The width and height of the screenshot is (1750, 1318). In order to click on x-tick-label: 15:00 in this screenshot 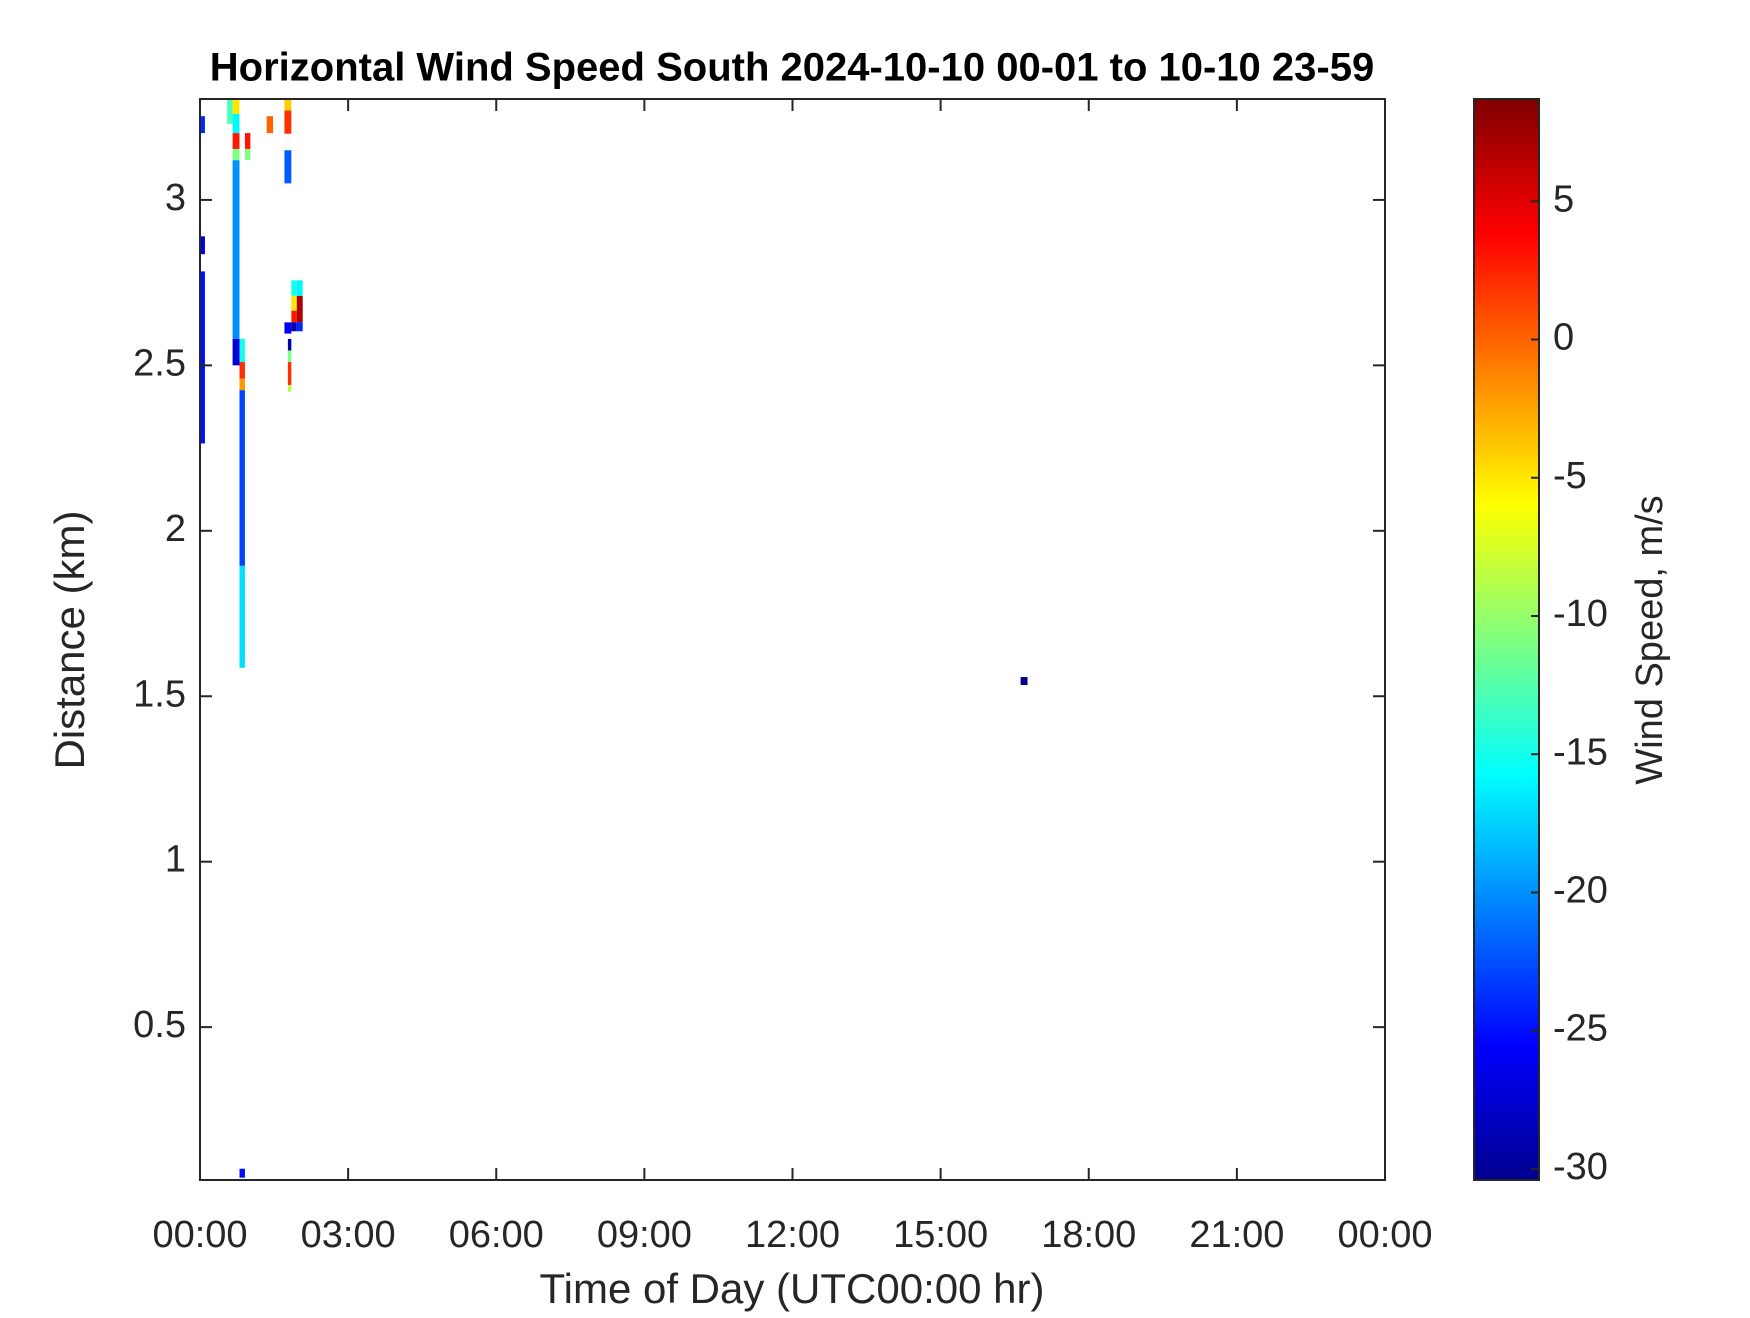, I will do `click(940, 1235)`.